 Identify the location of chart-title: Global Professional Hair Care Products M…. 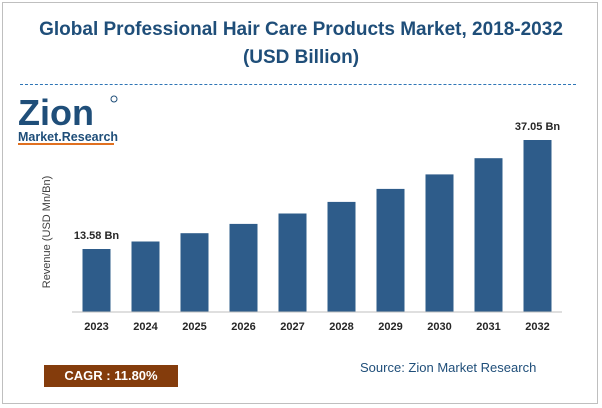
(301, 44).